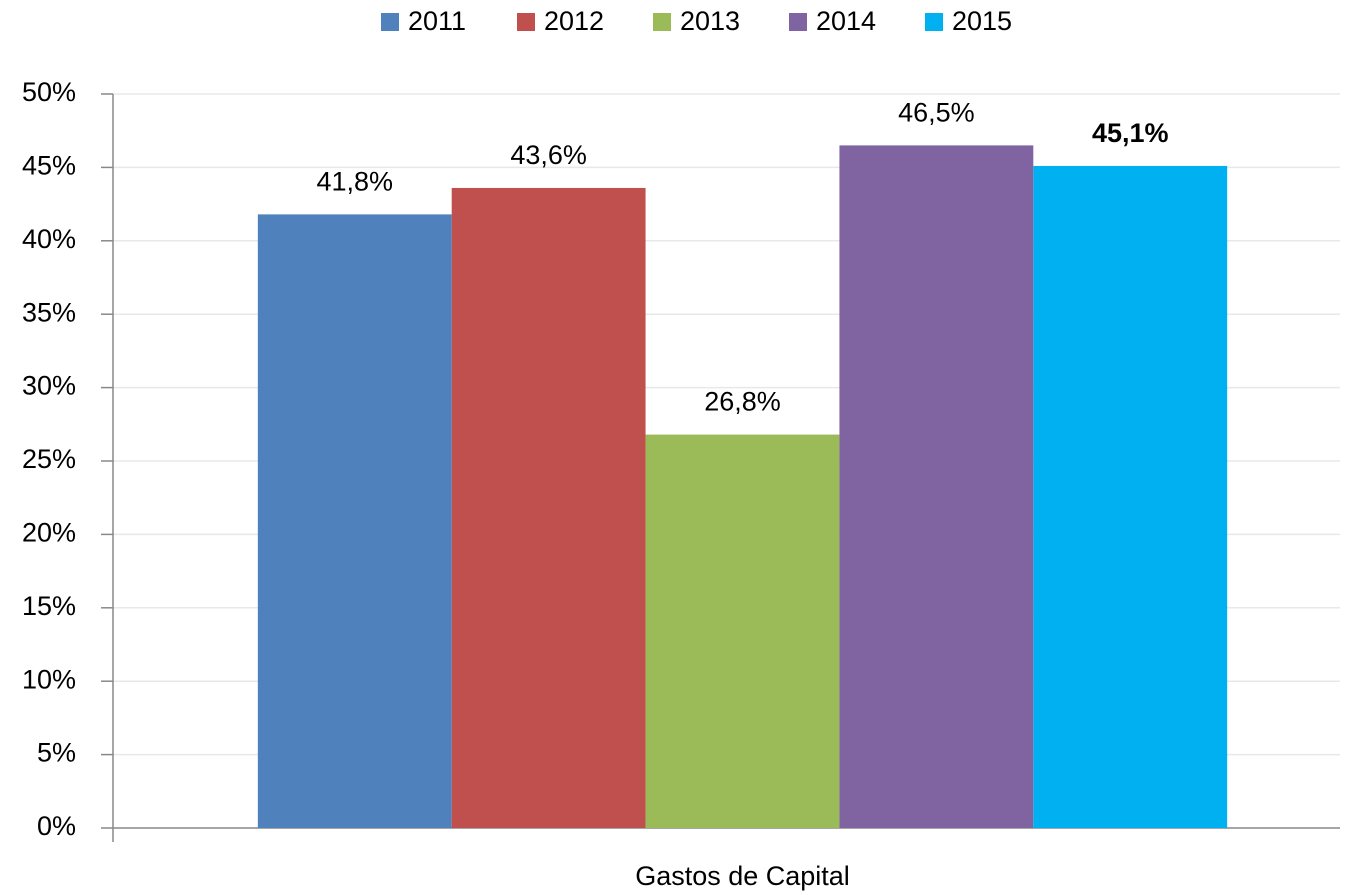  Describe the element at coordinates (56, 826) in the screenshot. I see `y-tick-label: 0%` at that location.